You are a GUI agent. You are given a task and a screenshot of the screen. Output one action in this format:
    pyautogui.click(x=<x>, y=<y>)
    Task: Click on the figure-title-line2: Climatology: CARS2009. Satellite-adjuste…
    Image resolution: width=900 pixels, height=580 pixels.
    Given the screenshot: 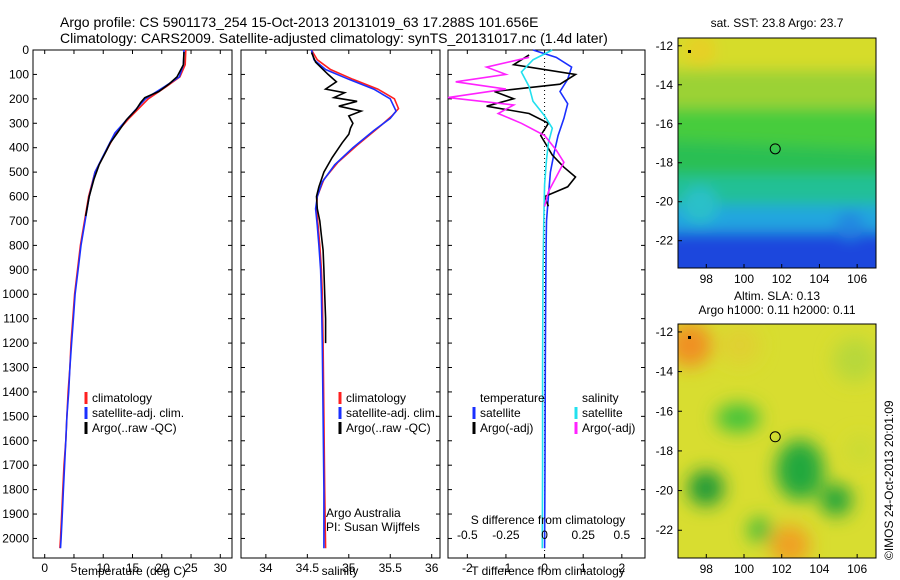 What is the action you would take?
    pyautogui.click(x=334, y=38)
    